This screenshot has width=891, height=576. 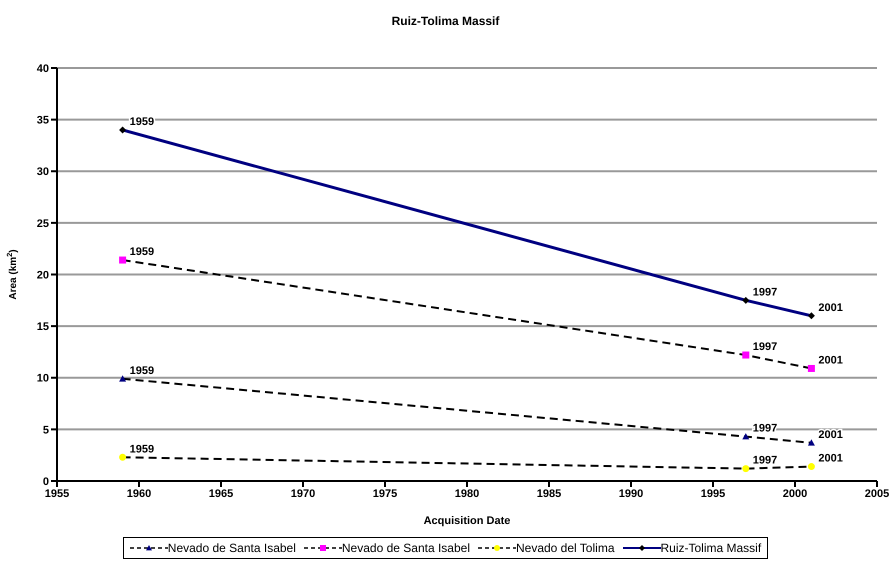 I want to click on y-tick-label: 20, so click(x=42, y=275).